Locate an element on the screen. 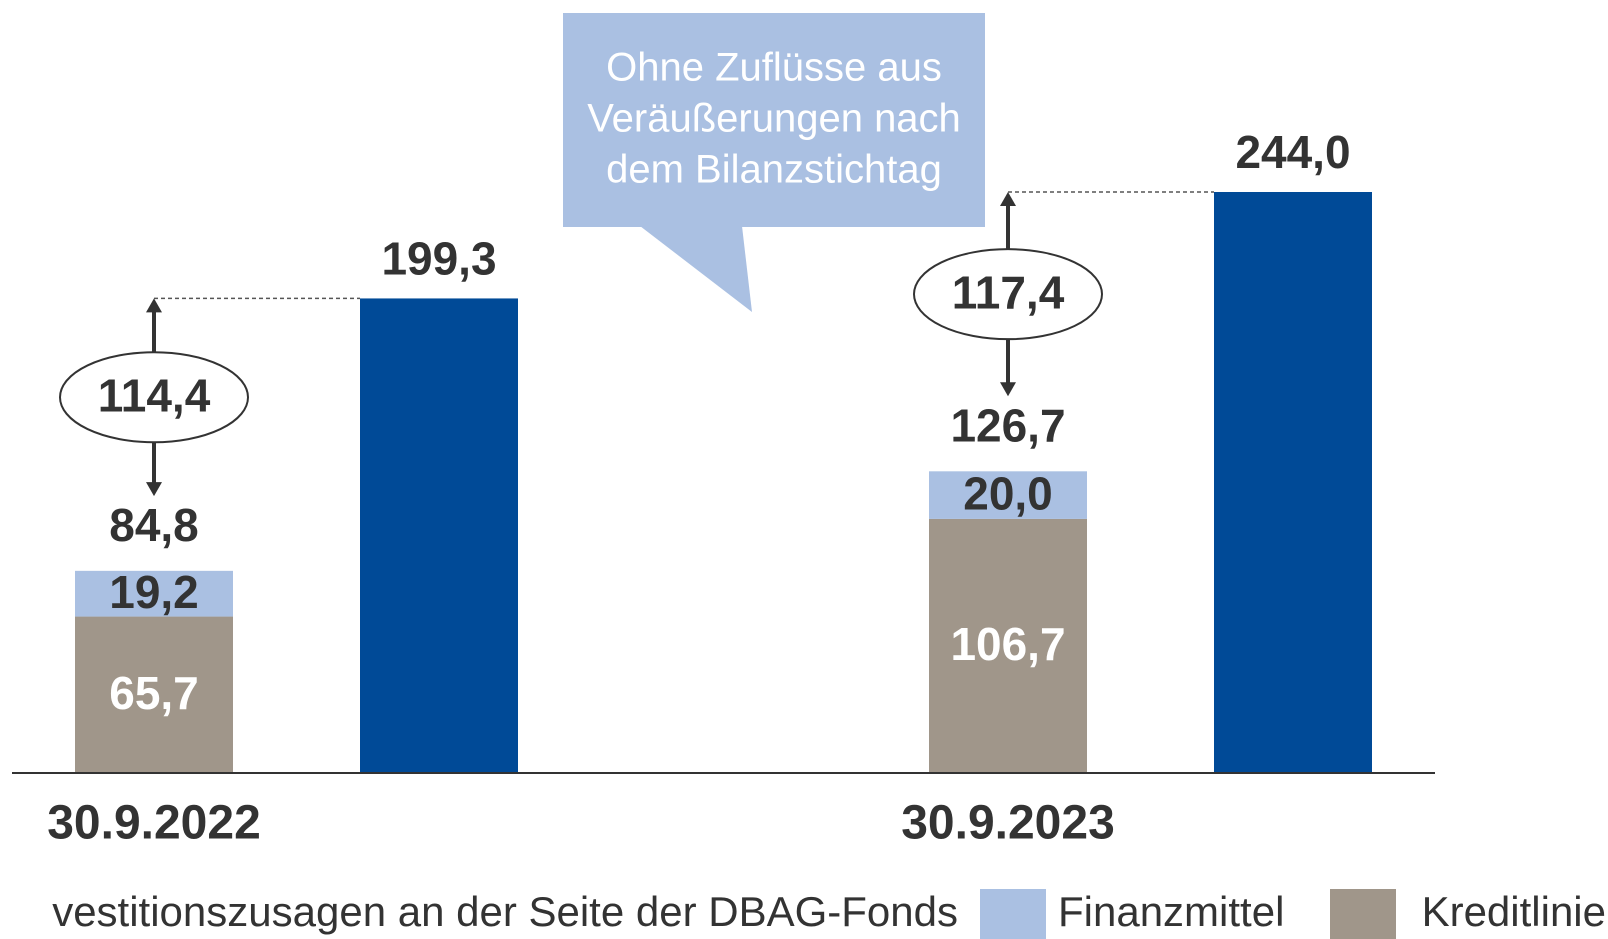 The image size is (1608, 939). value-label: 65,7 is located at coordinates (154, 693).